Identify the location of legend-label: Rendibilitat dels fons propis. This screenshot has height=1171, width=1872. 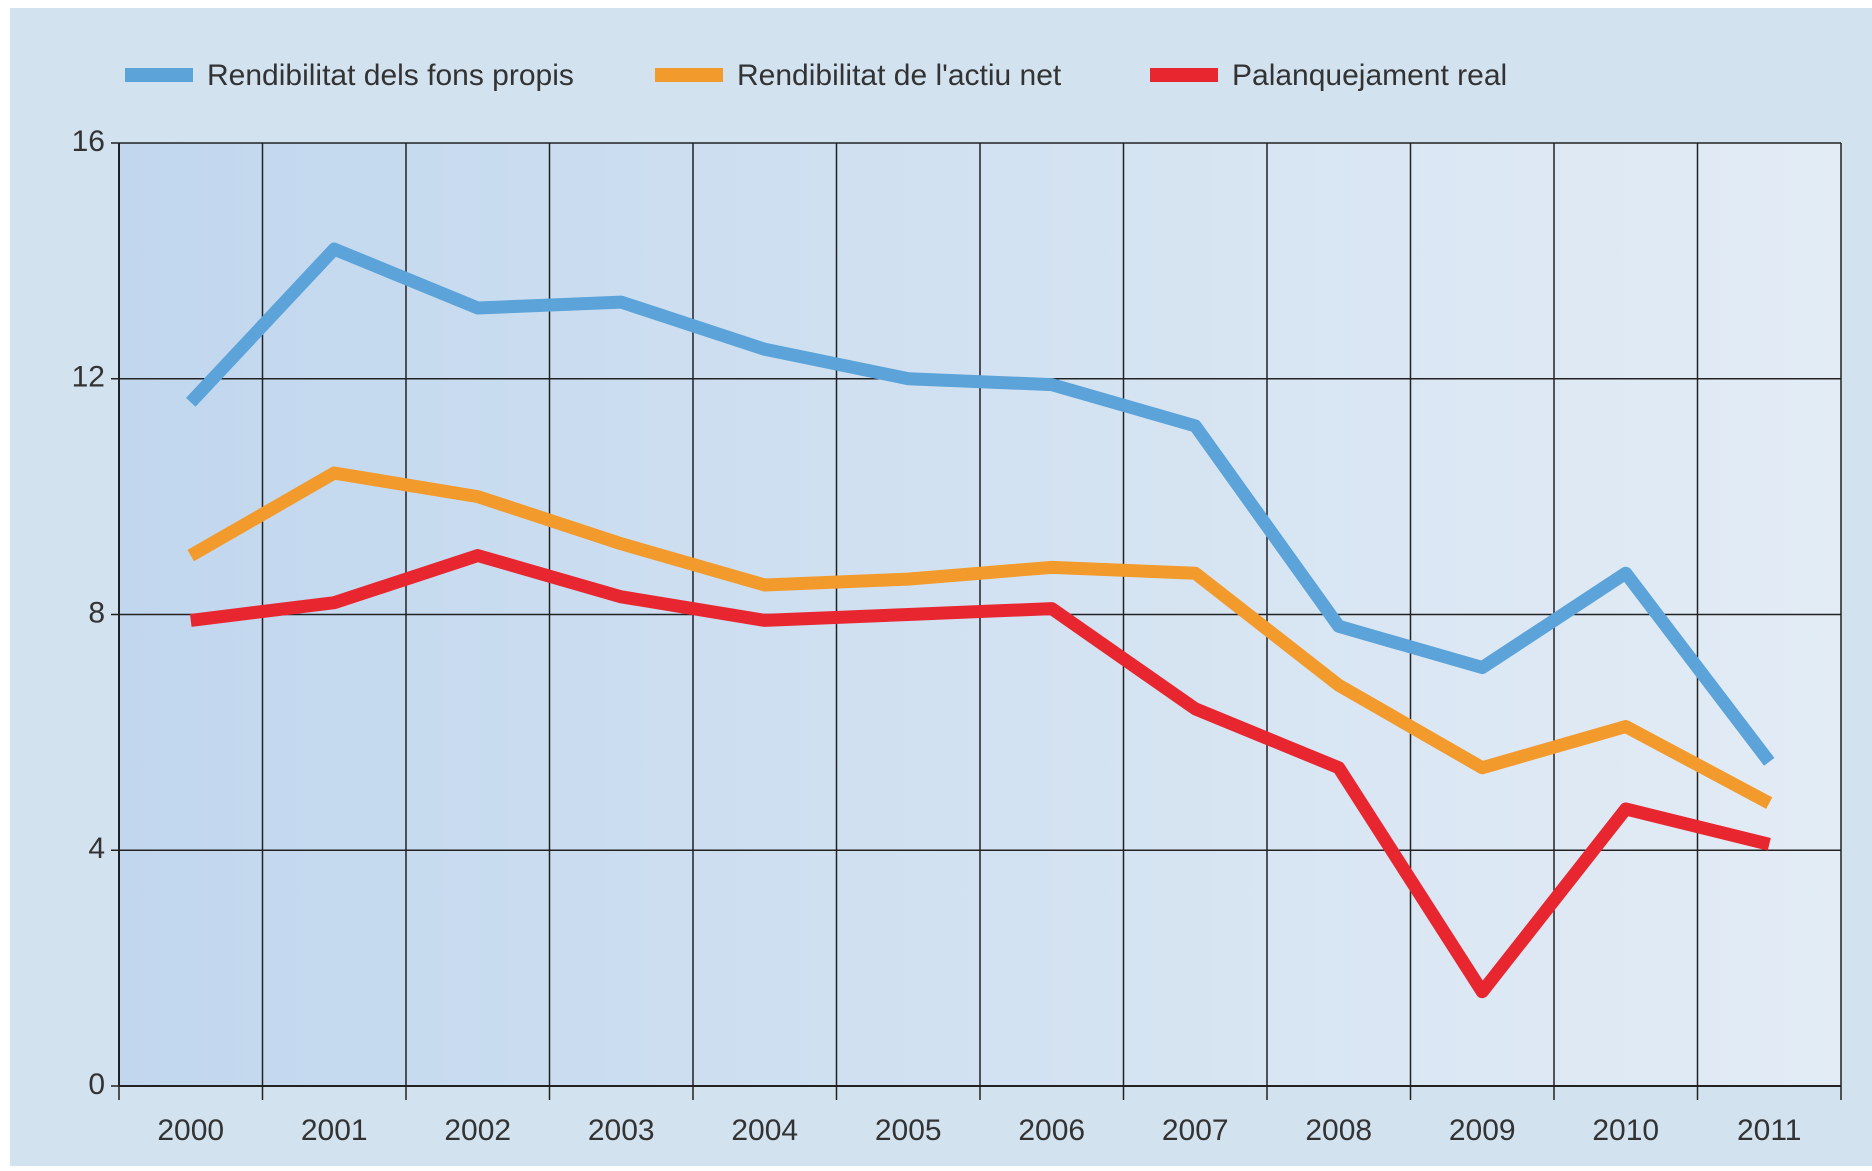
(390, 75).